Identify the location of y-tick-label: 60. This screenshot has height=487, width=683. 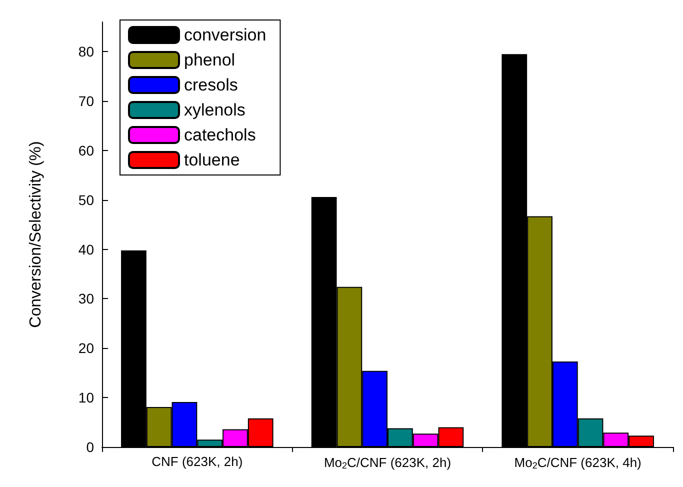
(86, 150).